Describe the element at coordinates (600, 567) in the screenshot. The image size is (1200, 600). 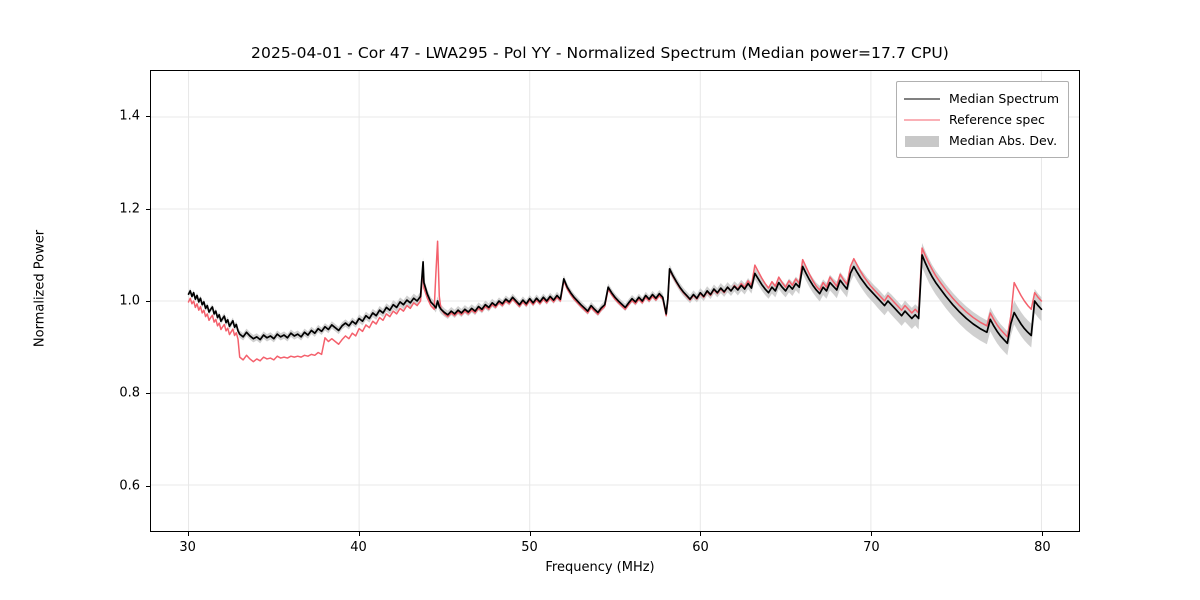
I see `x-axis-label: Frequency (MHz)` at that location.